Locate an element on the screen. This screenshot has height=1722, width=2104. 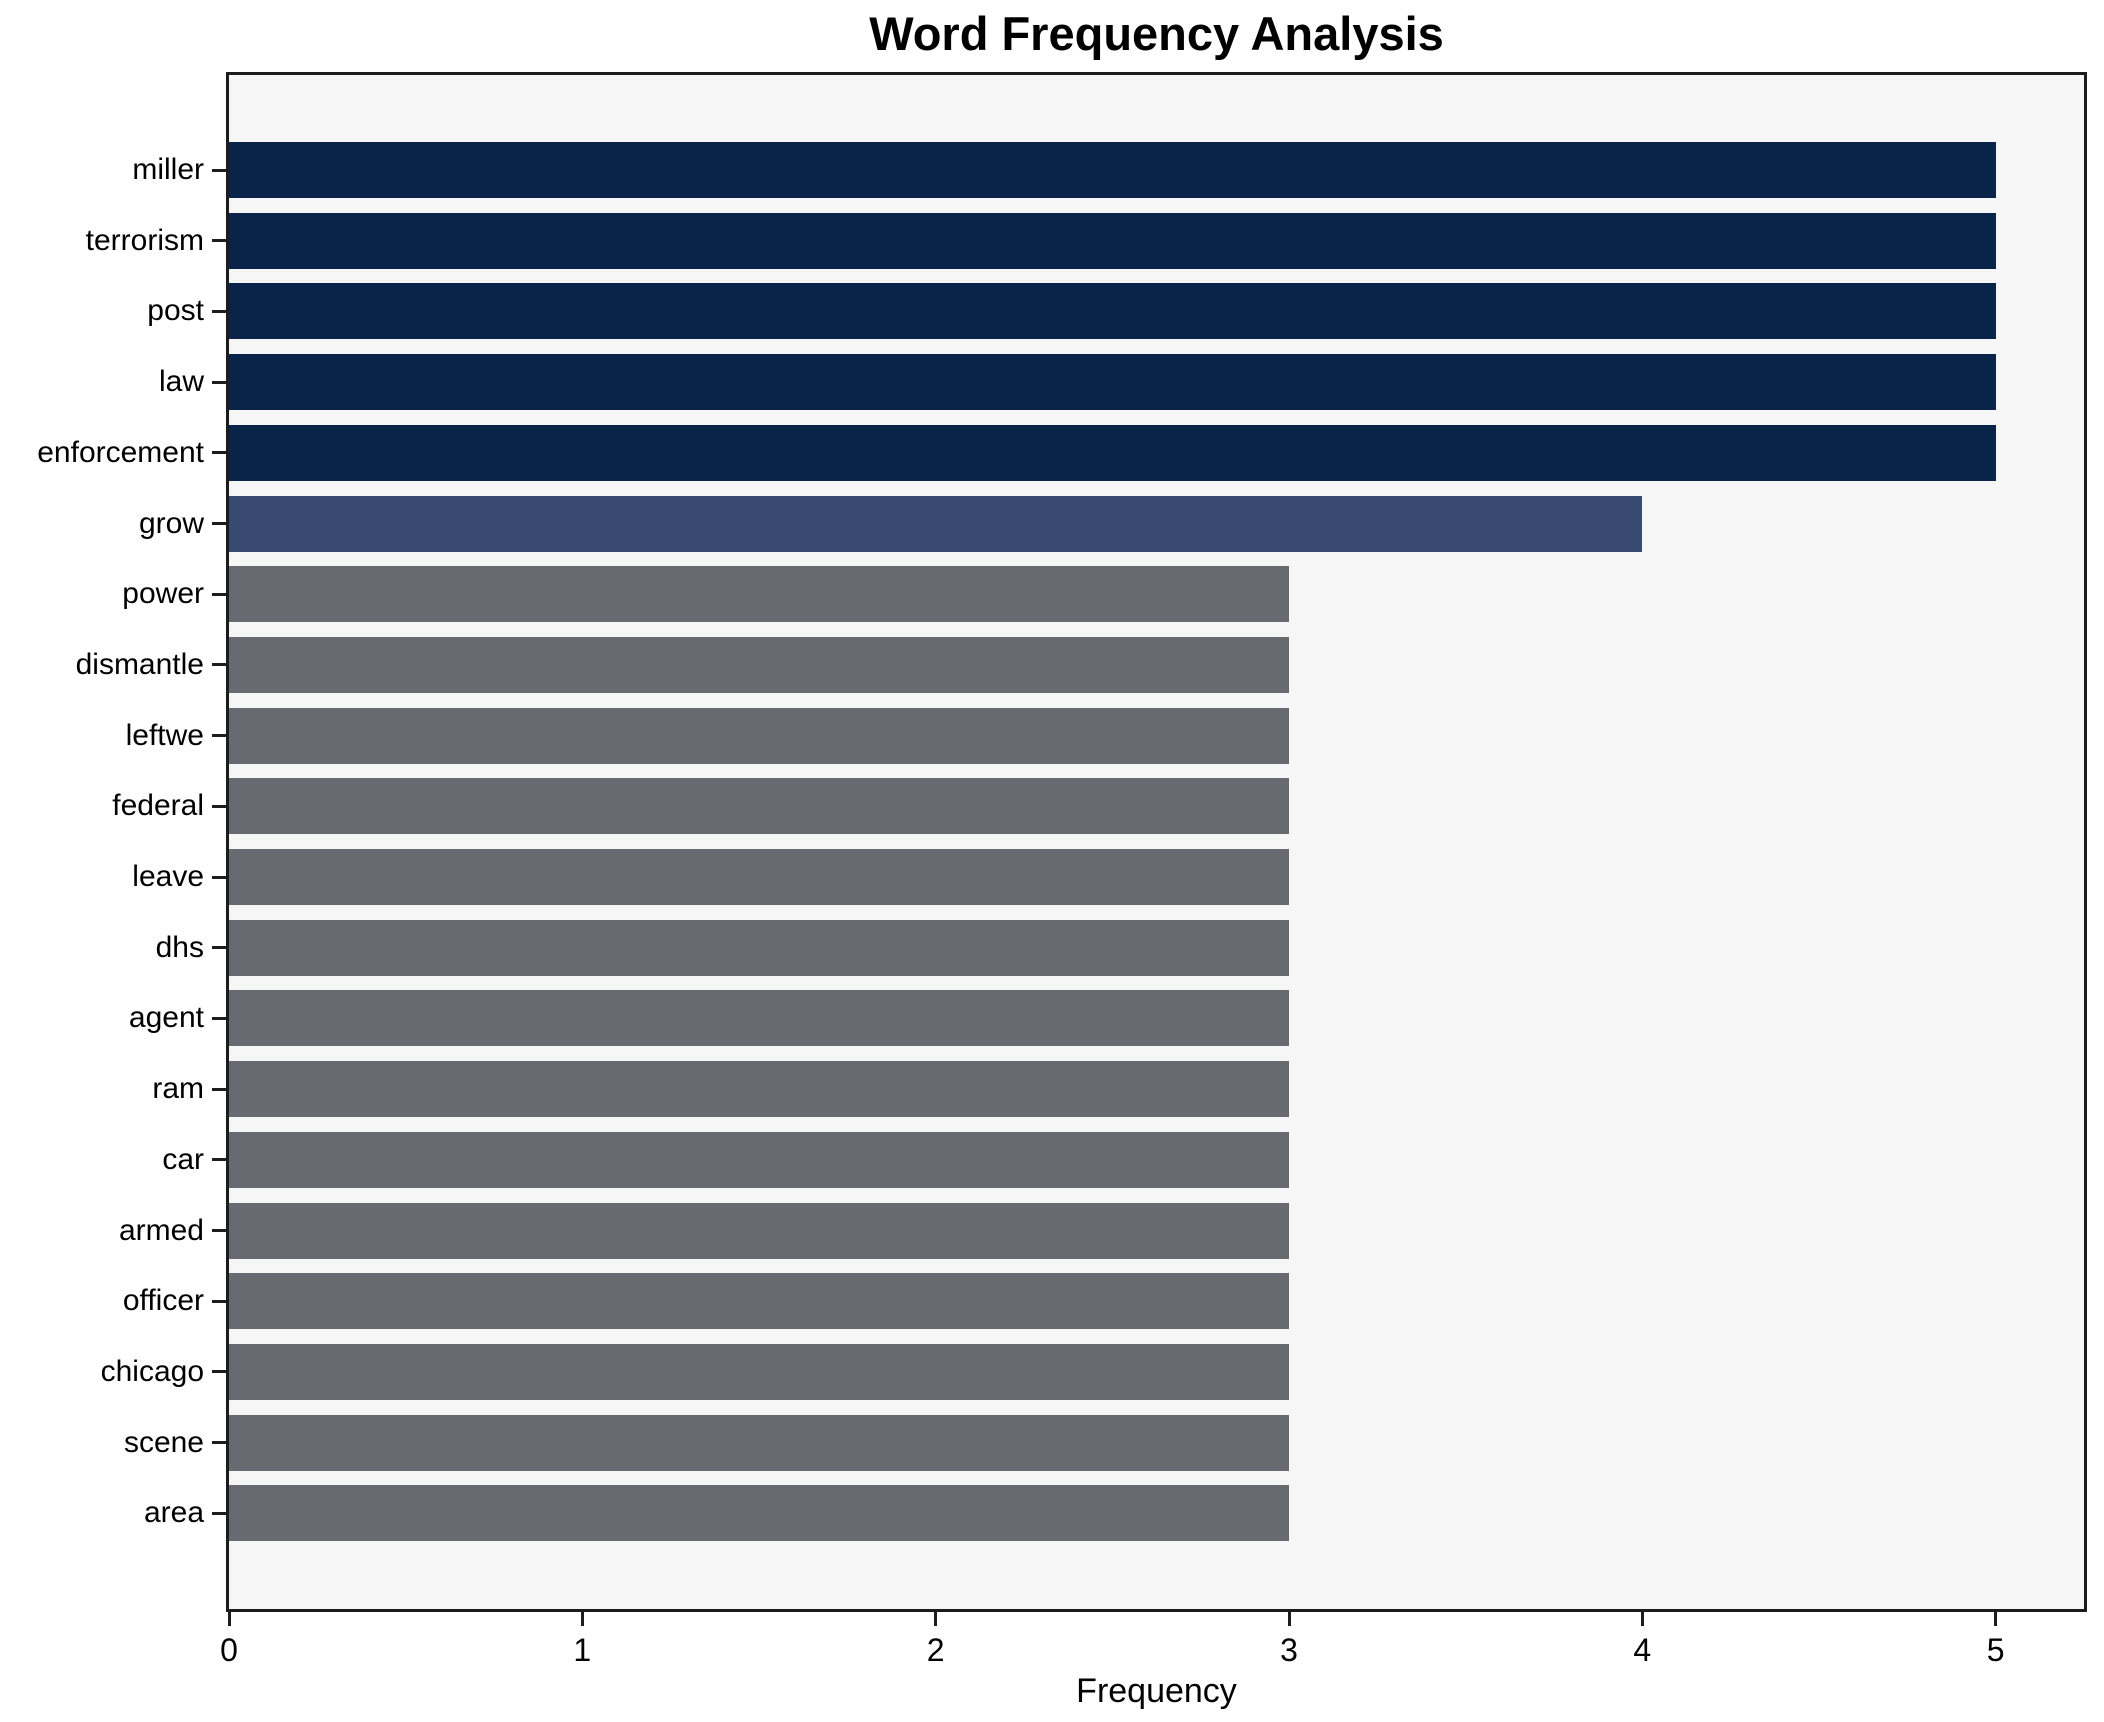
y-tick-label: law is located at coordinates (181, 382).